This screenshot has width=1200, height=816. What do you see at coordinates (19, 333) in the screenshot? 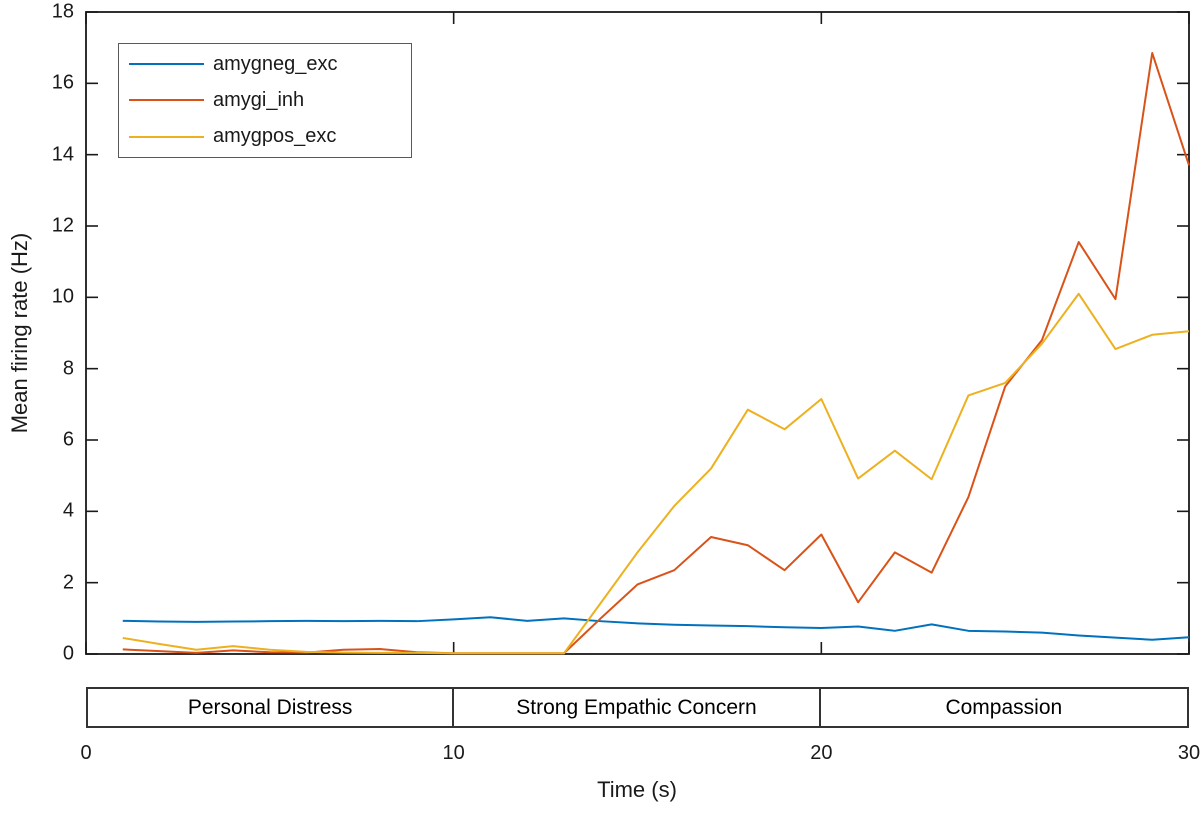
I see `y-axis-label: Mean firing rate (Hz)` at bounding box center [19, 333].